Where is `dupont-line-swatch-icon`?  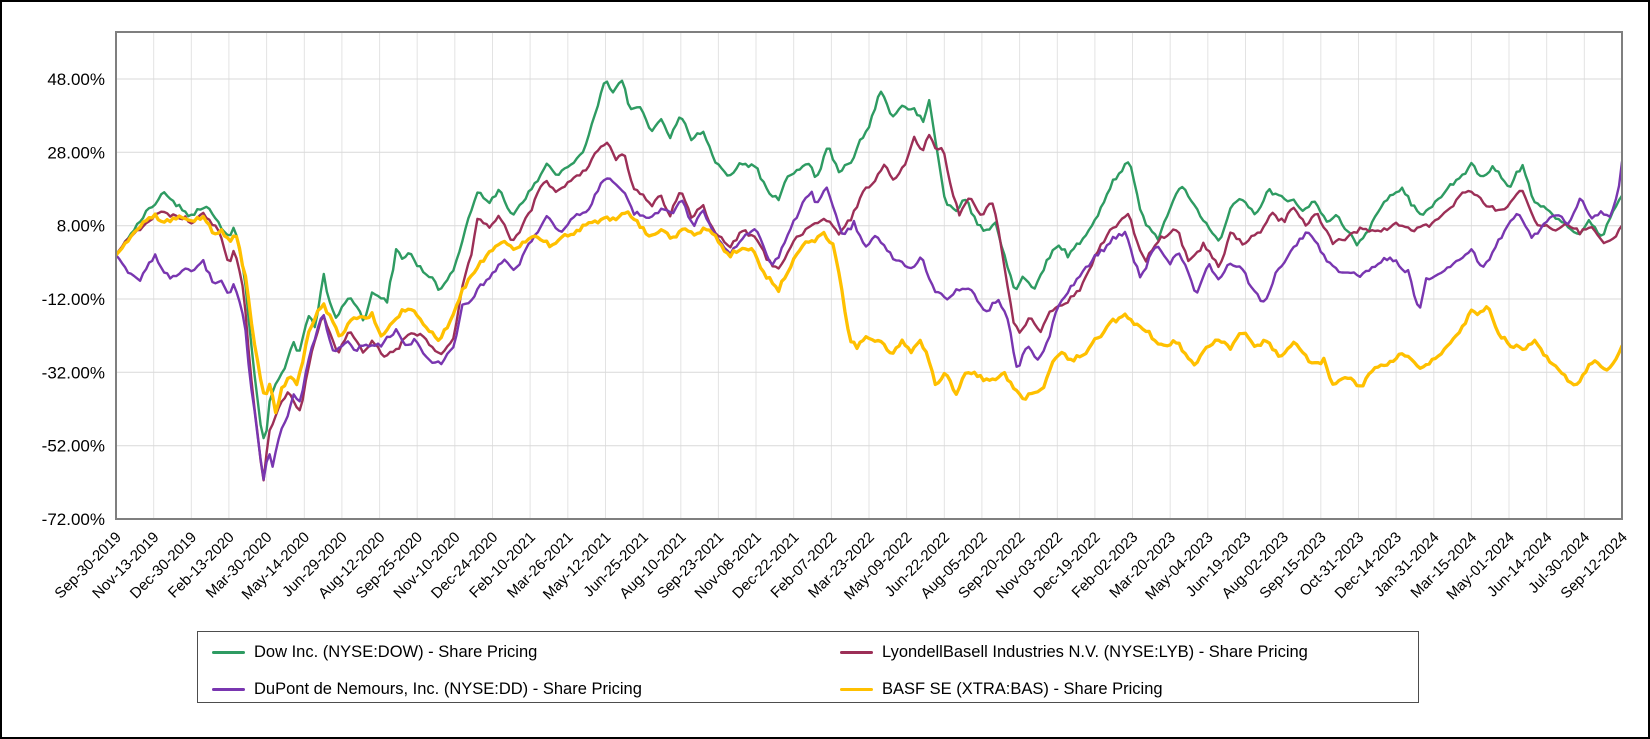 dupont-line-swatch-icon is located at coordinates (228, 689).